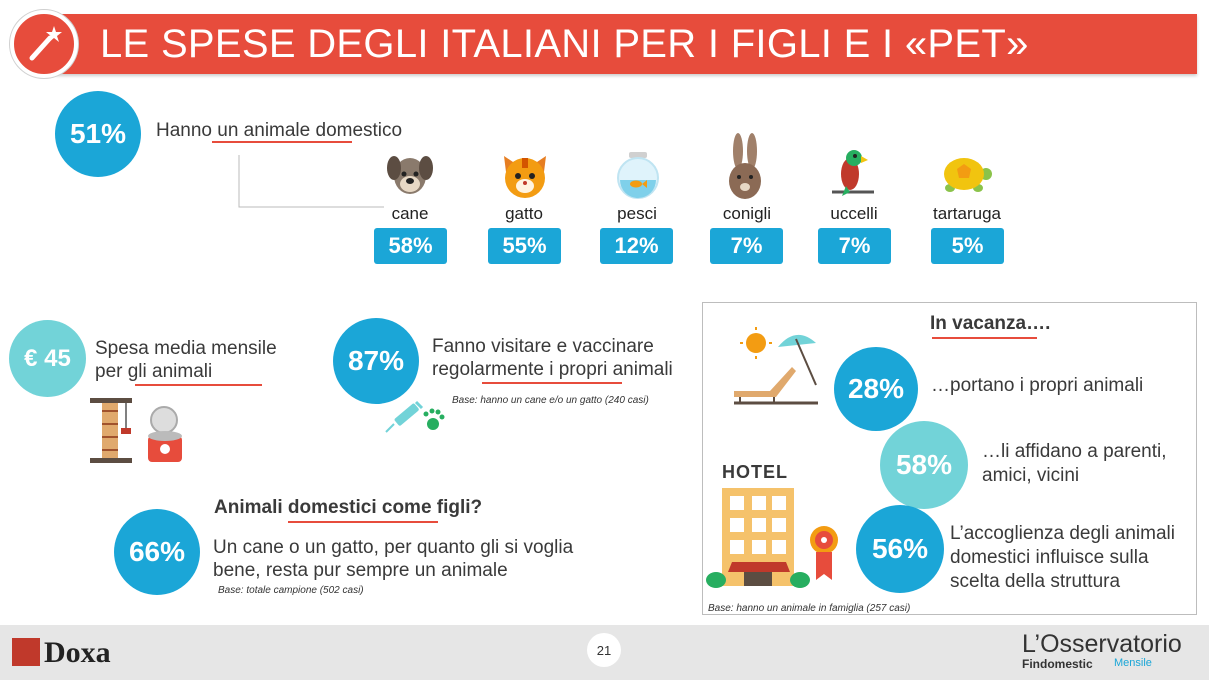  I want to click on header-badge, so click(44, 44).